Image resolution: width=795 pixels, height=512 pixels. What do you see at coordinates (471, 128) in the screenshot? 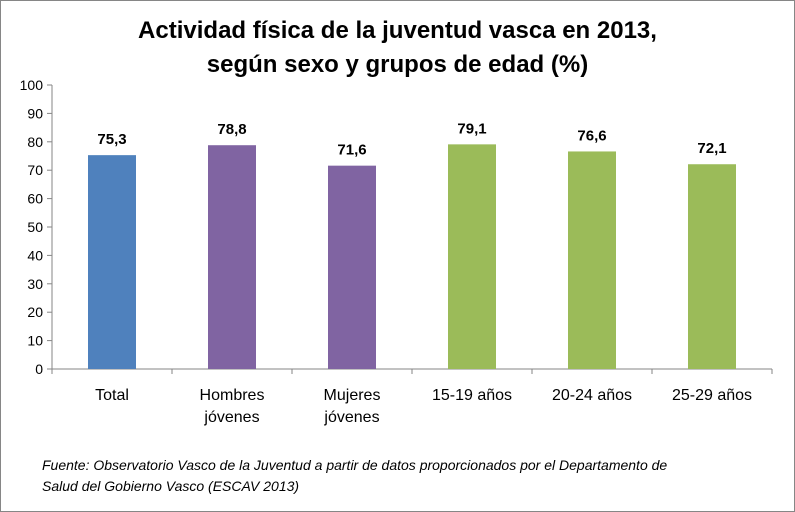
I see `value-label: 79,1` at bounding box center [471, 128].